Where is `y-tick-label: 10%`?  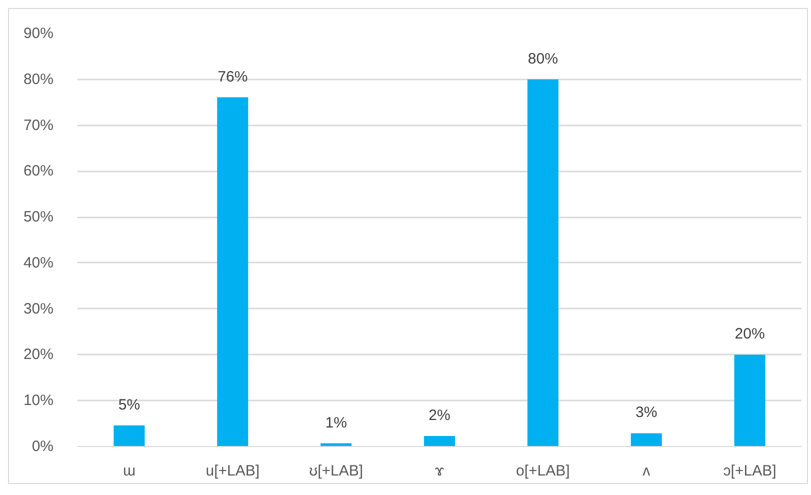 y-tick-label: 10% is located at coordinates (38, 401).